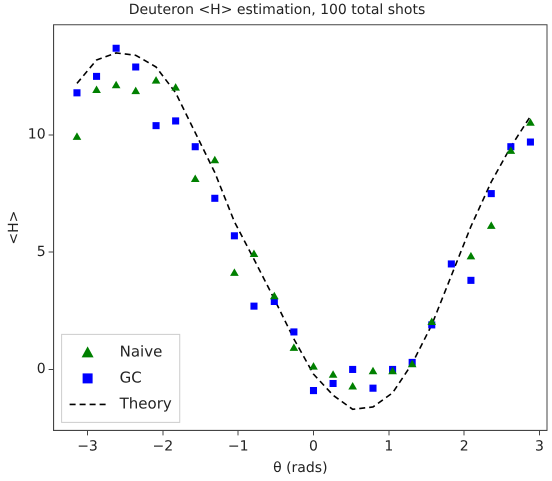  What do you see at coordinates (41, 369) in the screenshot?
I see `y-tick-label: 0` at bounding box center [41, 369].